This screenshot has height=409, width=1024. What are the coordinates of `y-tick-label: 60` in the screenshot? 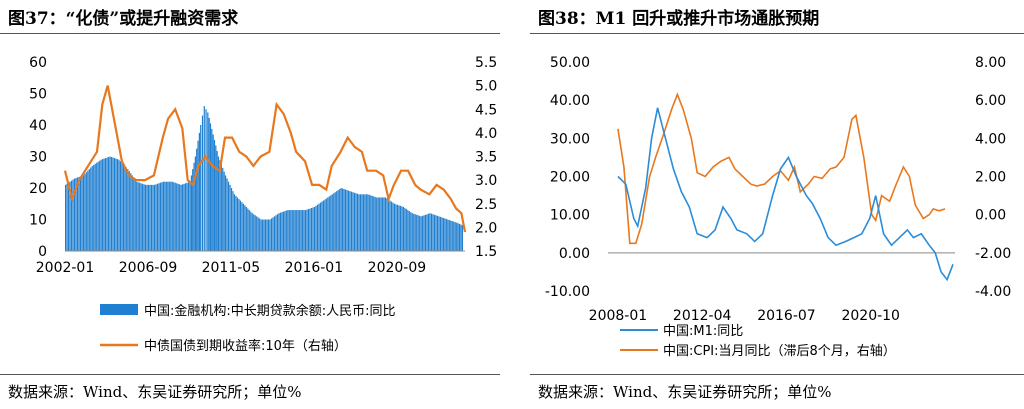 It's located at (38, 63).